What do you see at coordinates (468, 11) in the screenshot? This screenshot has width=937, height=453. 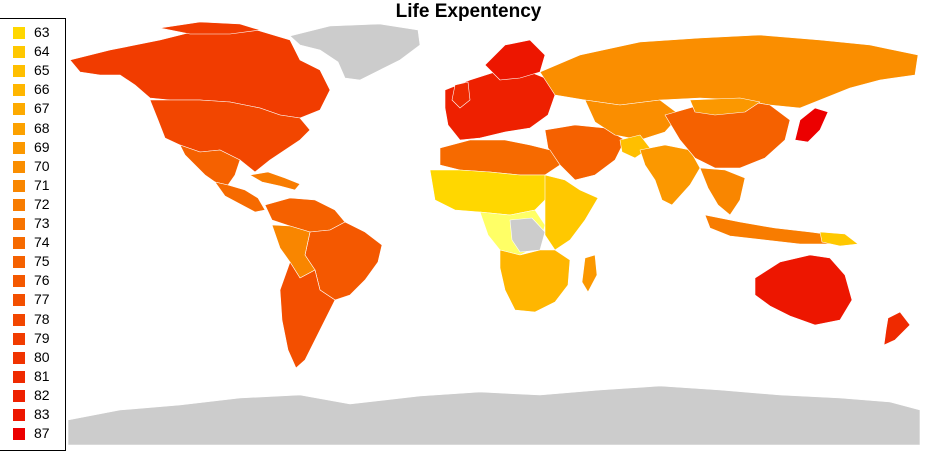 I see `map-title: Life Expentency` at bounding box center [468, 11].